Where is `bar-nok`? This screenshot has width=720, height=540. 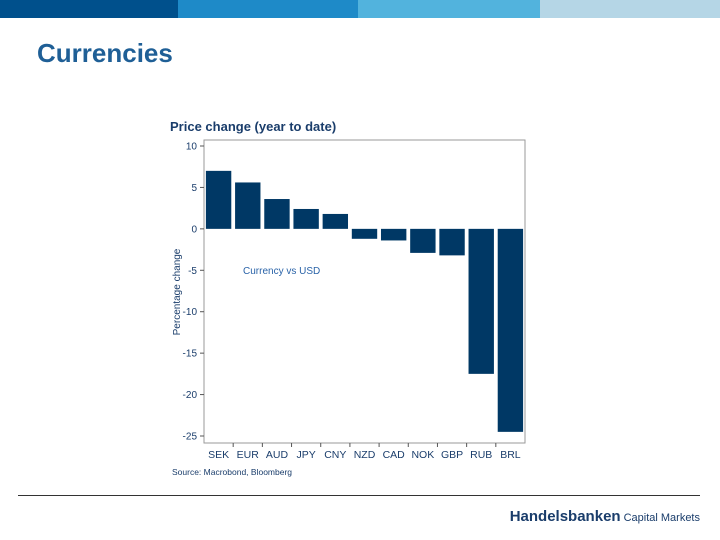
bar-nok is located at coordinates (423, 240).